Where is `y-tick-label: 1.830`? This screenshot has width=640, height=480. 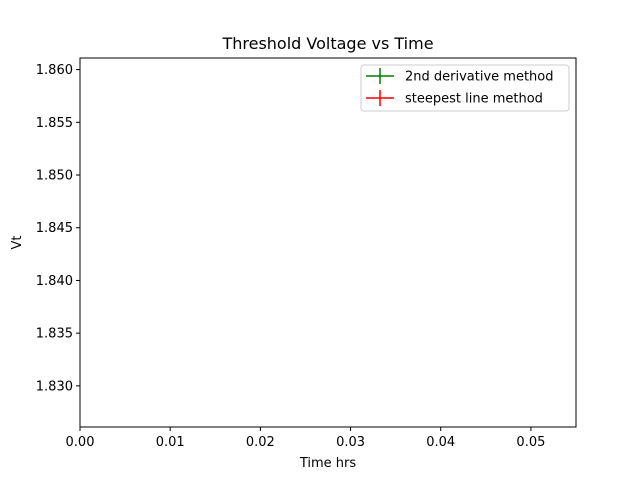 y-tick-label: 1.830 is located at coordinates (54, 386).